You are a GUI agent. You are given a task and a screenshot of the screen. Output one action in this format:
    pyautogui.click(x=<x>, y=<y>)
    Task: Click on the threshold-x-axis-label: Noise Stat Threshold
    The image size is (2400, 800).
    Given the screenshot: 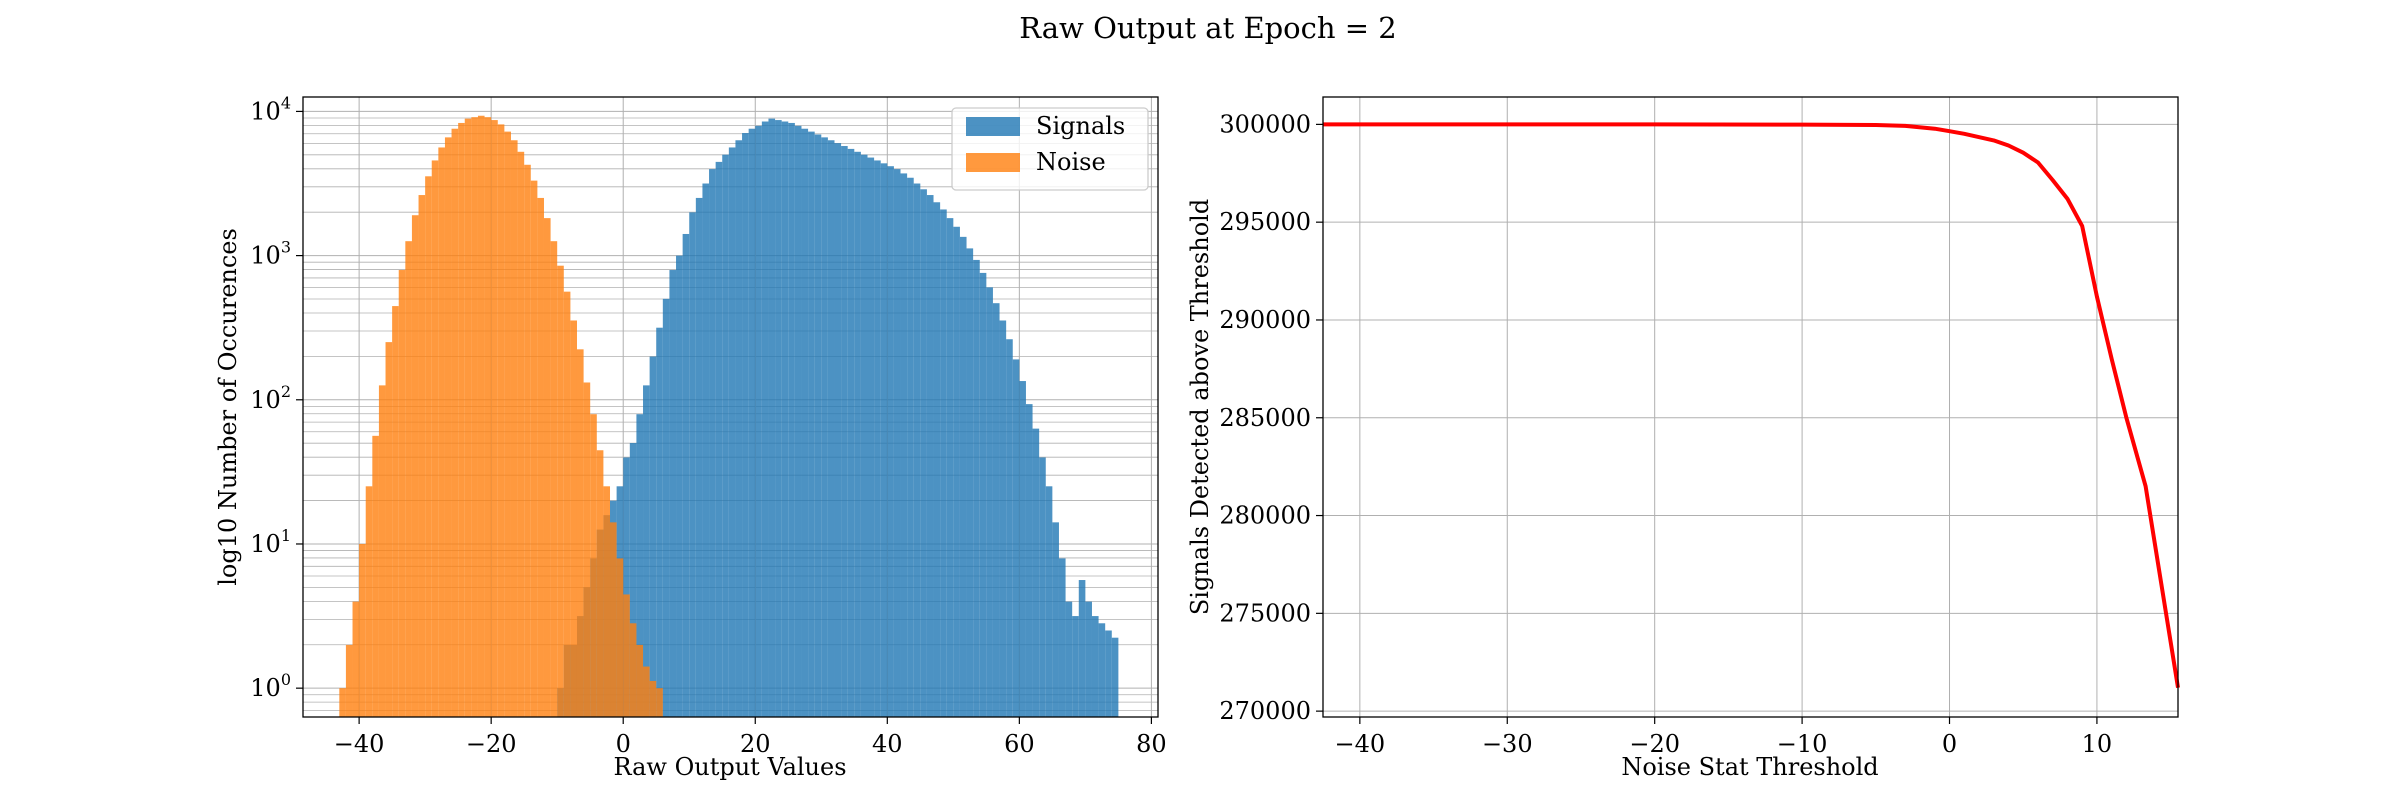 What is the action you would take?
    pyautogui.click(x=1749, y=767)
    